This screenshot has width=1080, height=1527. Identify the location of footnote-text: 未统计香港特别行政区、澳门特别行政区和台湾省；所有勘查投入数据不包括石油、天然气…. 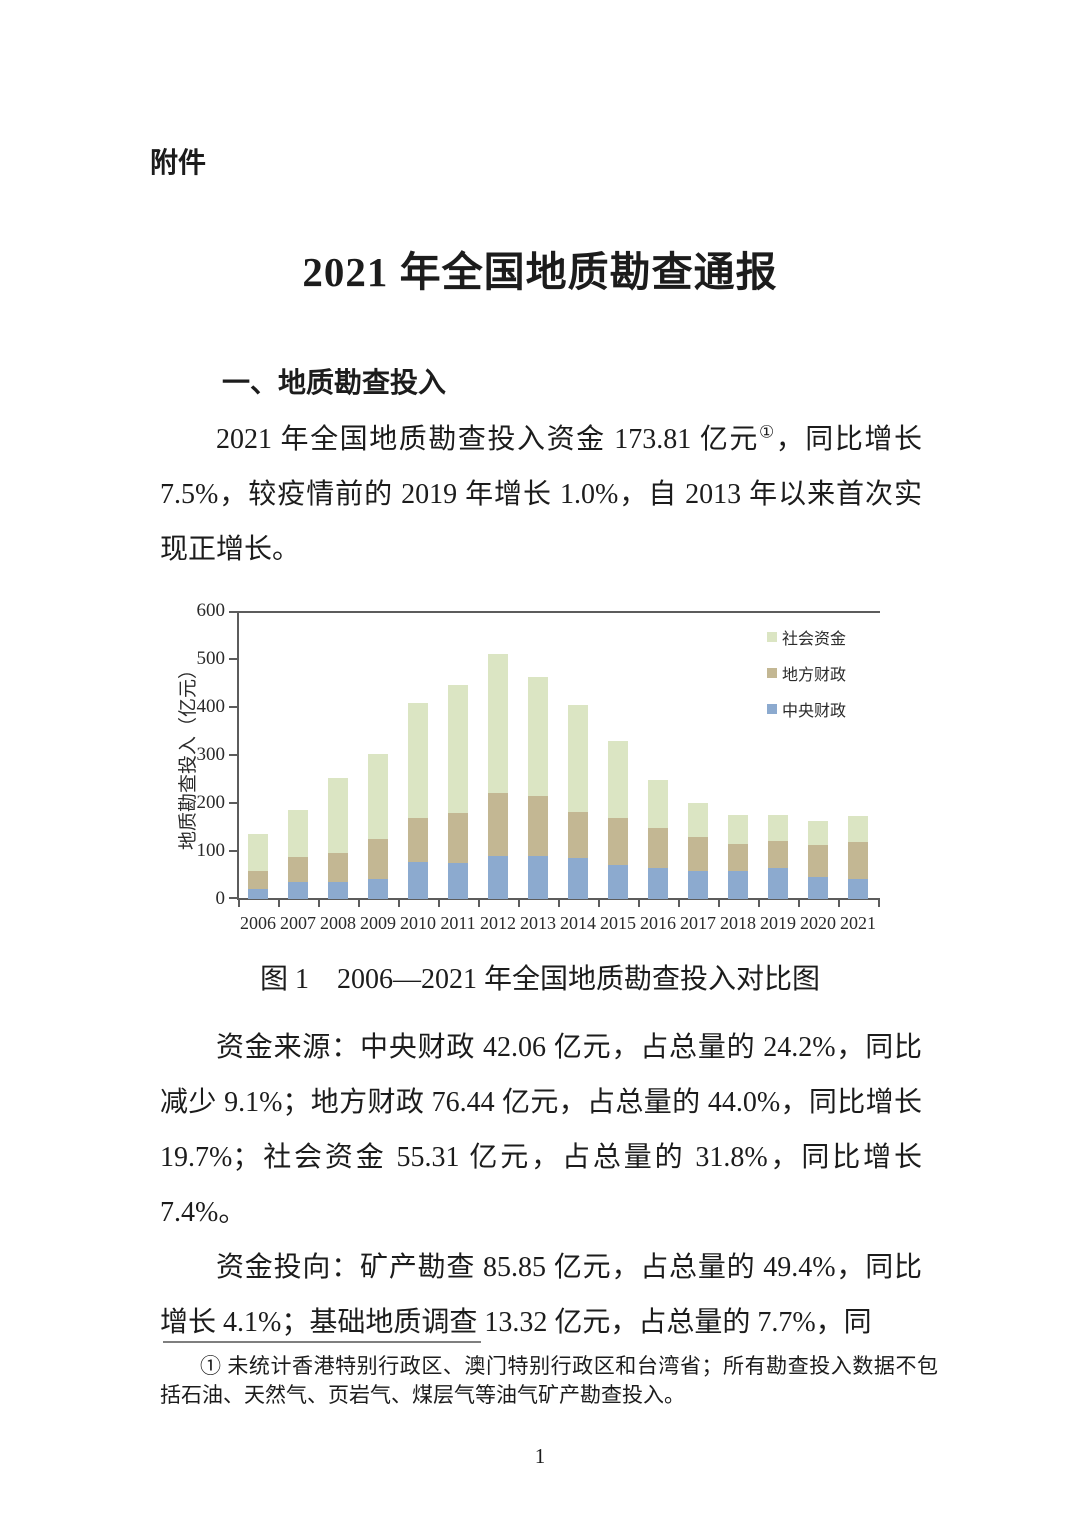
(549, 1380).